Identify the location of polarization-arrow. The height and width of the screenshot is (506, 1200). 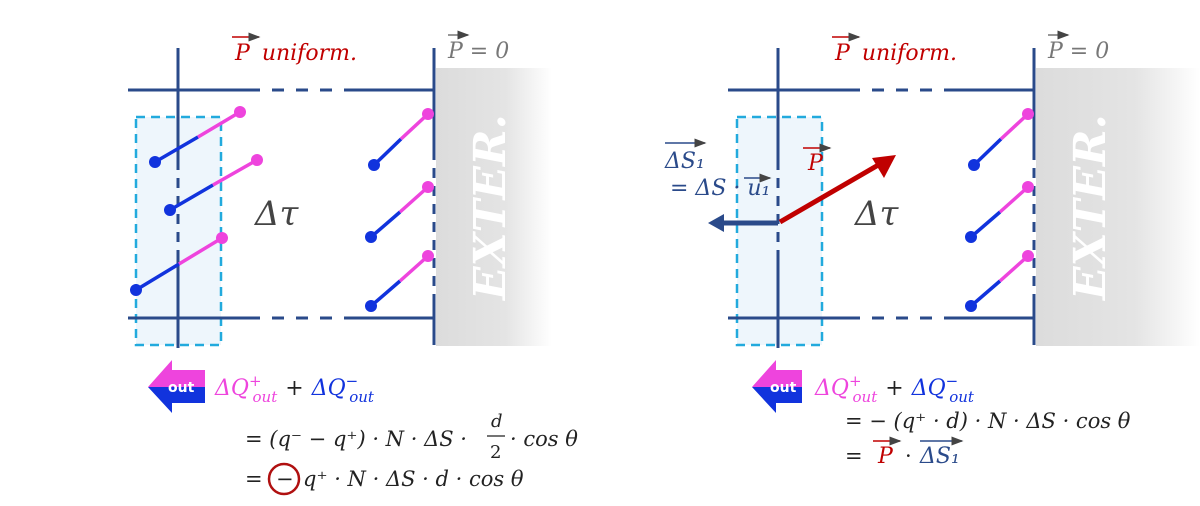
(837, 190).